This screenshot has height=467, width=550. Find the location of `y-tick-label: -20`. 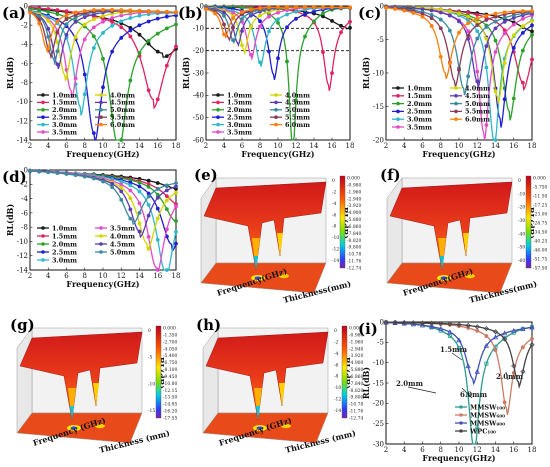

y-tick-label: -20 is located at coordinates (378, 140).